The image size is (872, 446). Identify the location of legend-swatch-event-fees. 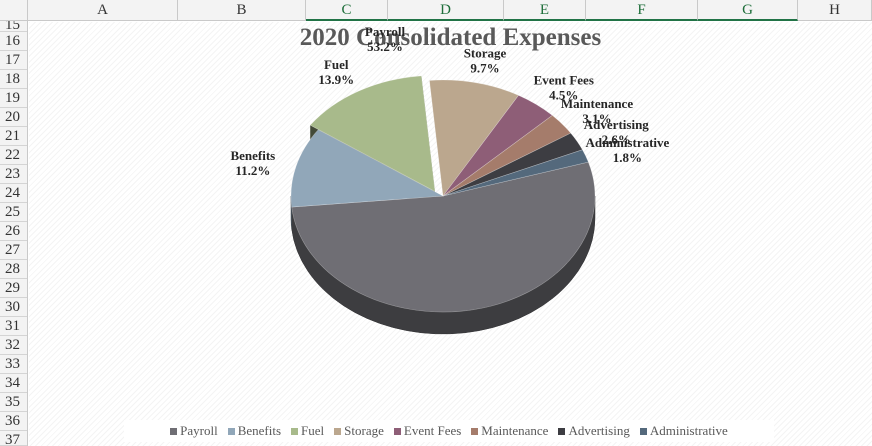
(397, 431).